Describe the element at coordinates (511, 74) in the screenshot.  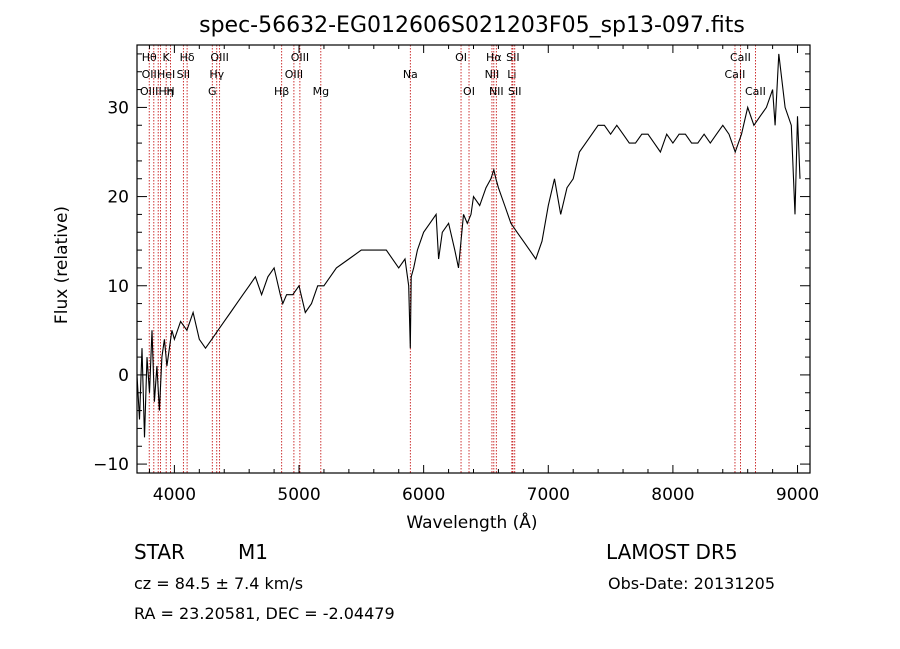
I see `line-marker-label: Li` at that location.